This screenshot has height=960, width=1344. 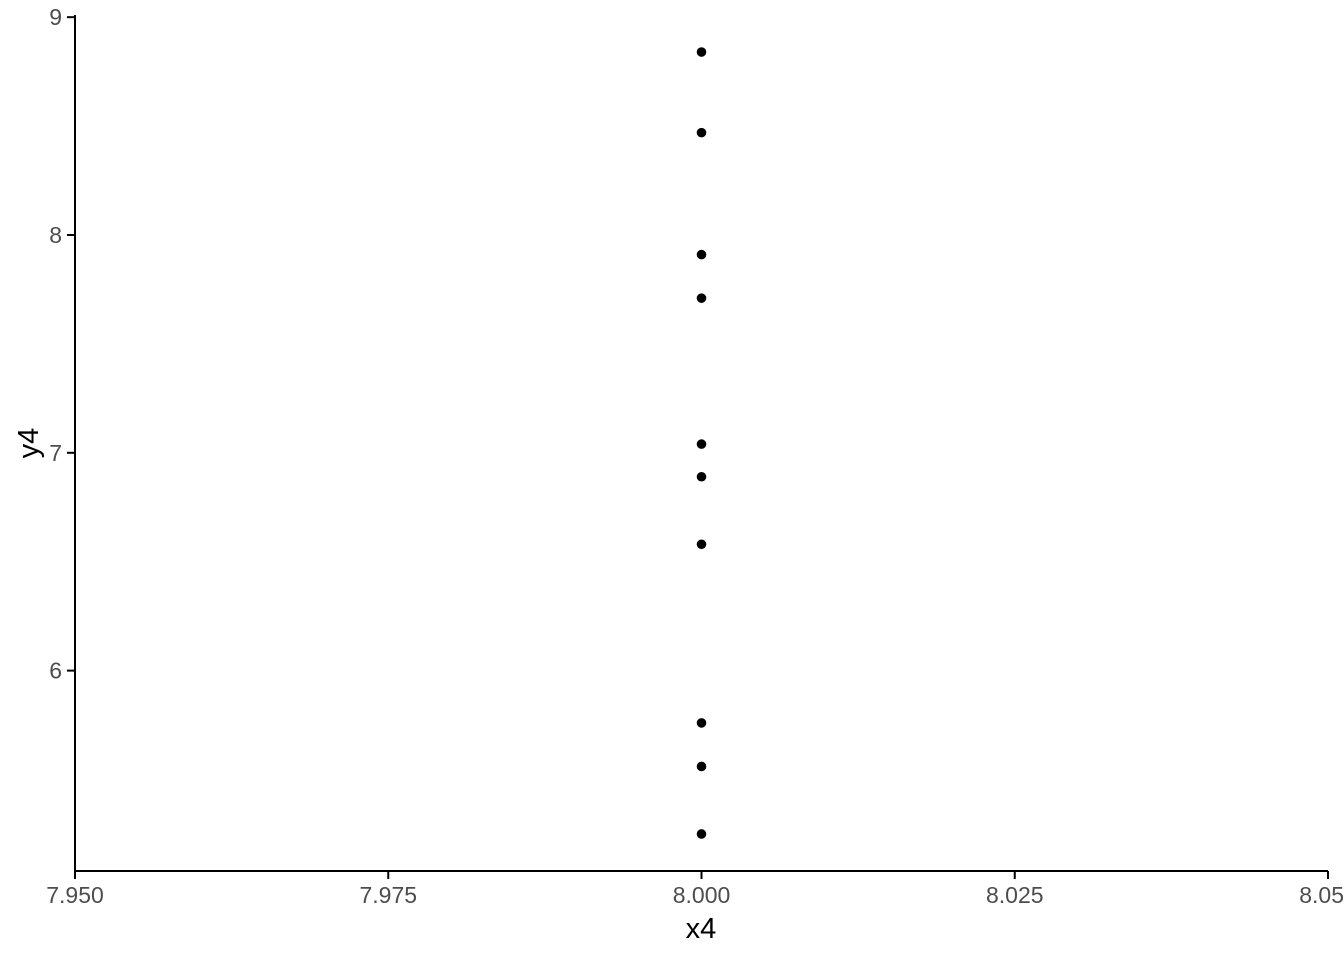 What do you see at coordinates (702, 895) in the screenshot?
I see `x-tick-label: 8.000` at bounding box center [702, 895].